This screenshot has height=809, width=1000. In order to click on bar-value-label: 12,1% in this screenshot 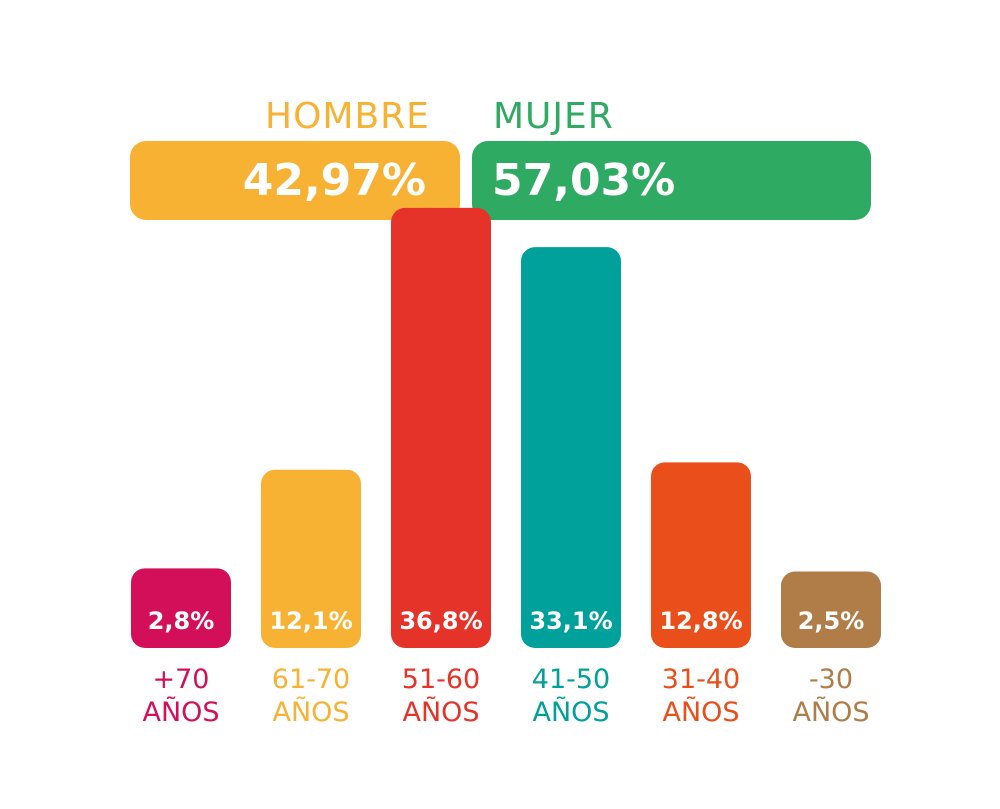, I will do `click(310, 621)`.